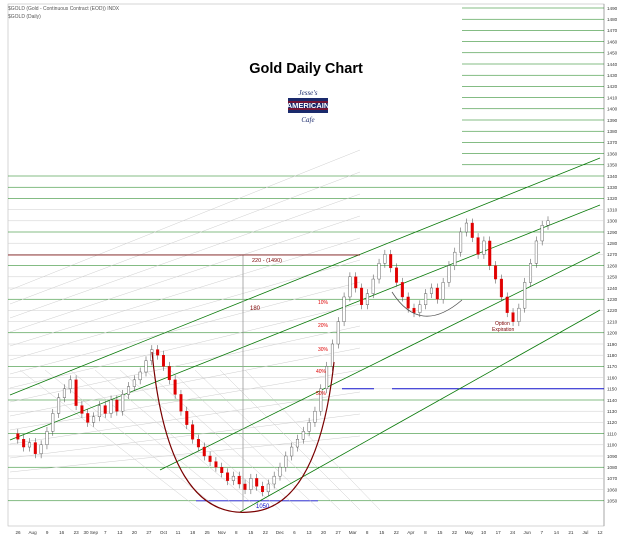 The width and height of the screenshot is (640, 542). What do you see at coordinates (528, 532) in the screenshot?
I see `x-tick-label: Jun` at bounding box center [528, 532].